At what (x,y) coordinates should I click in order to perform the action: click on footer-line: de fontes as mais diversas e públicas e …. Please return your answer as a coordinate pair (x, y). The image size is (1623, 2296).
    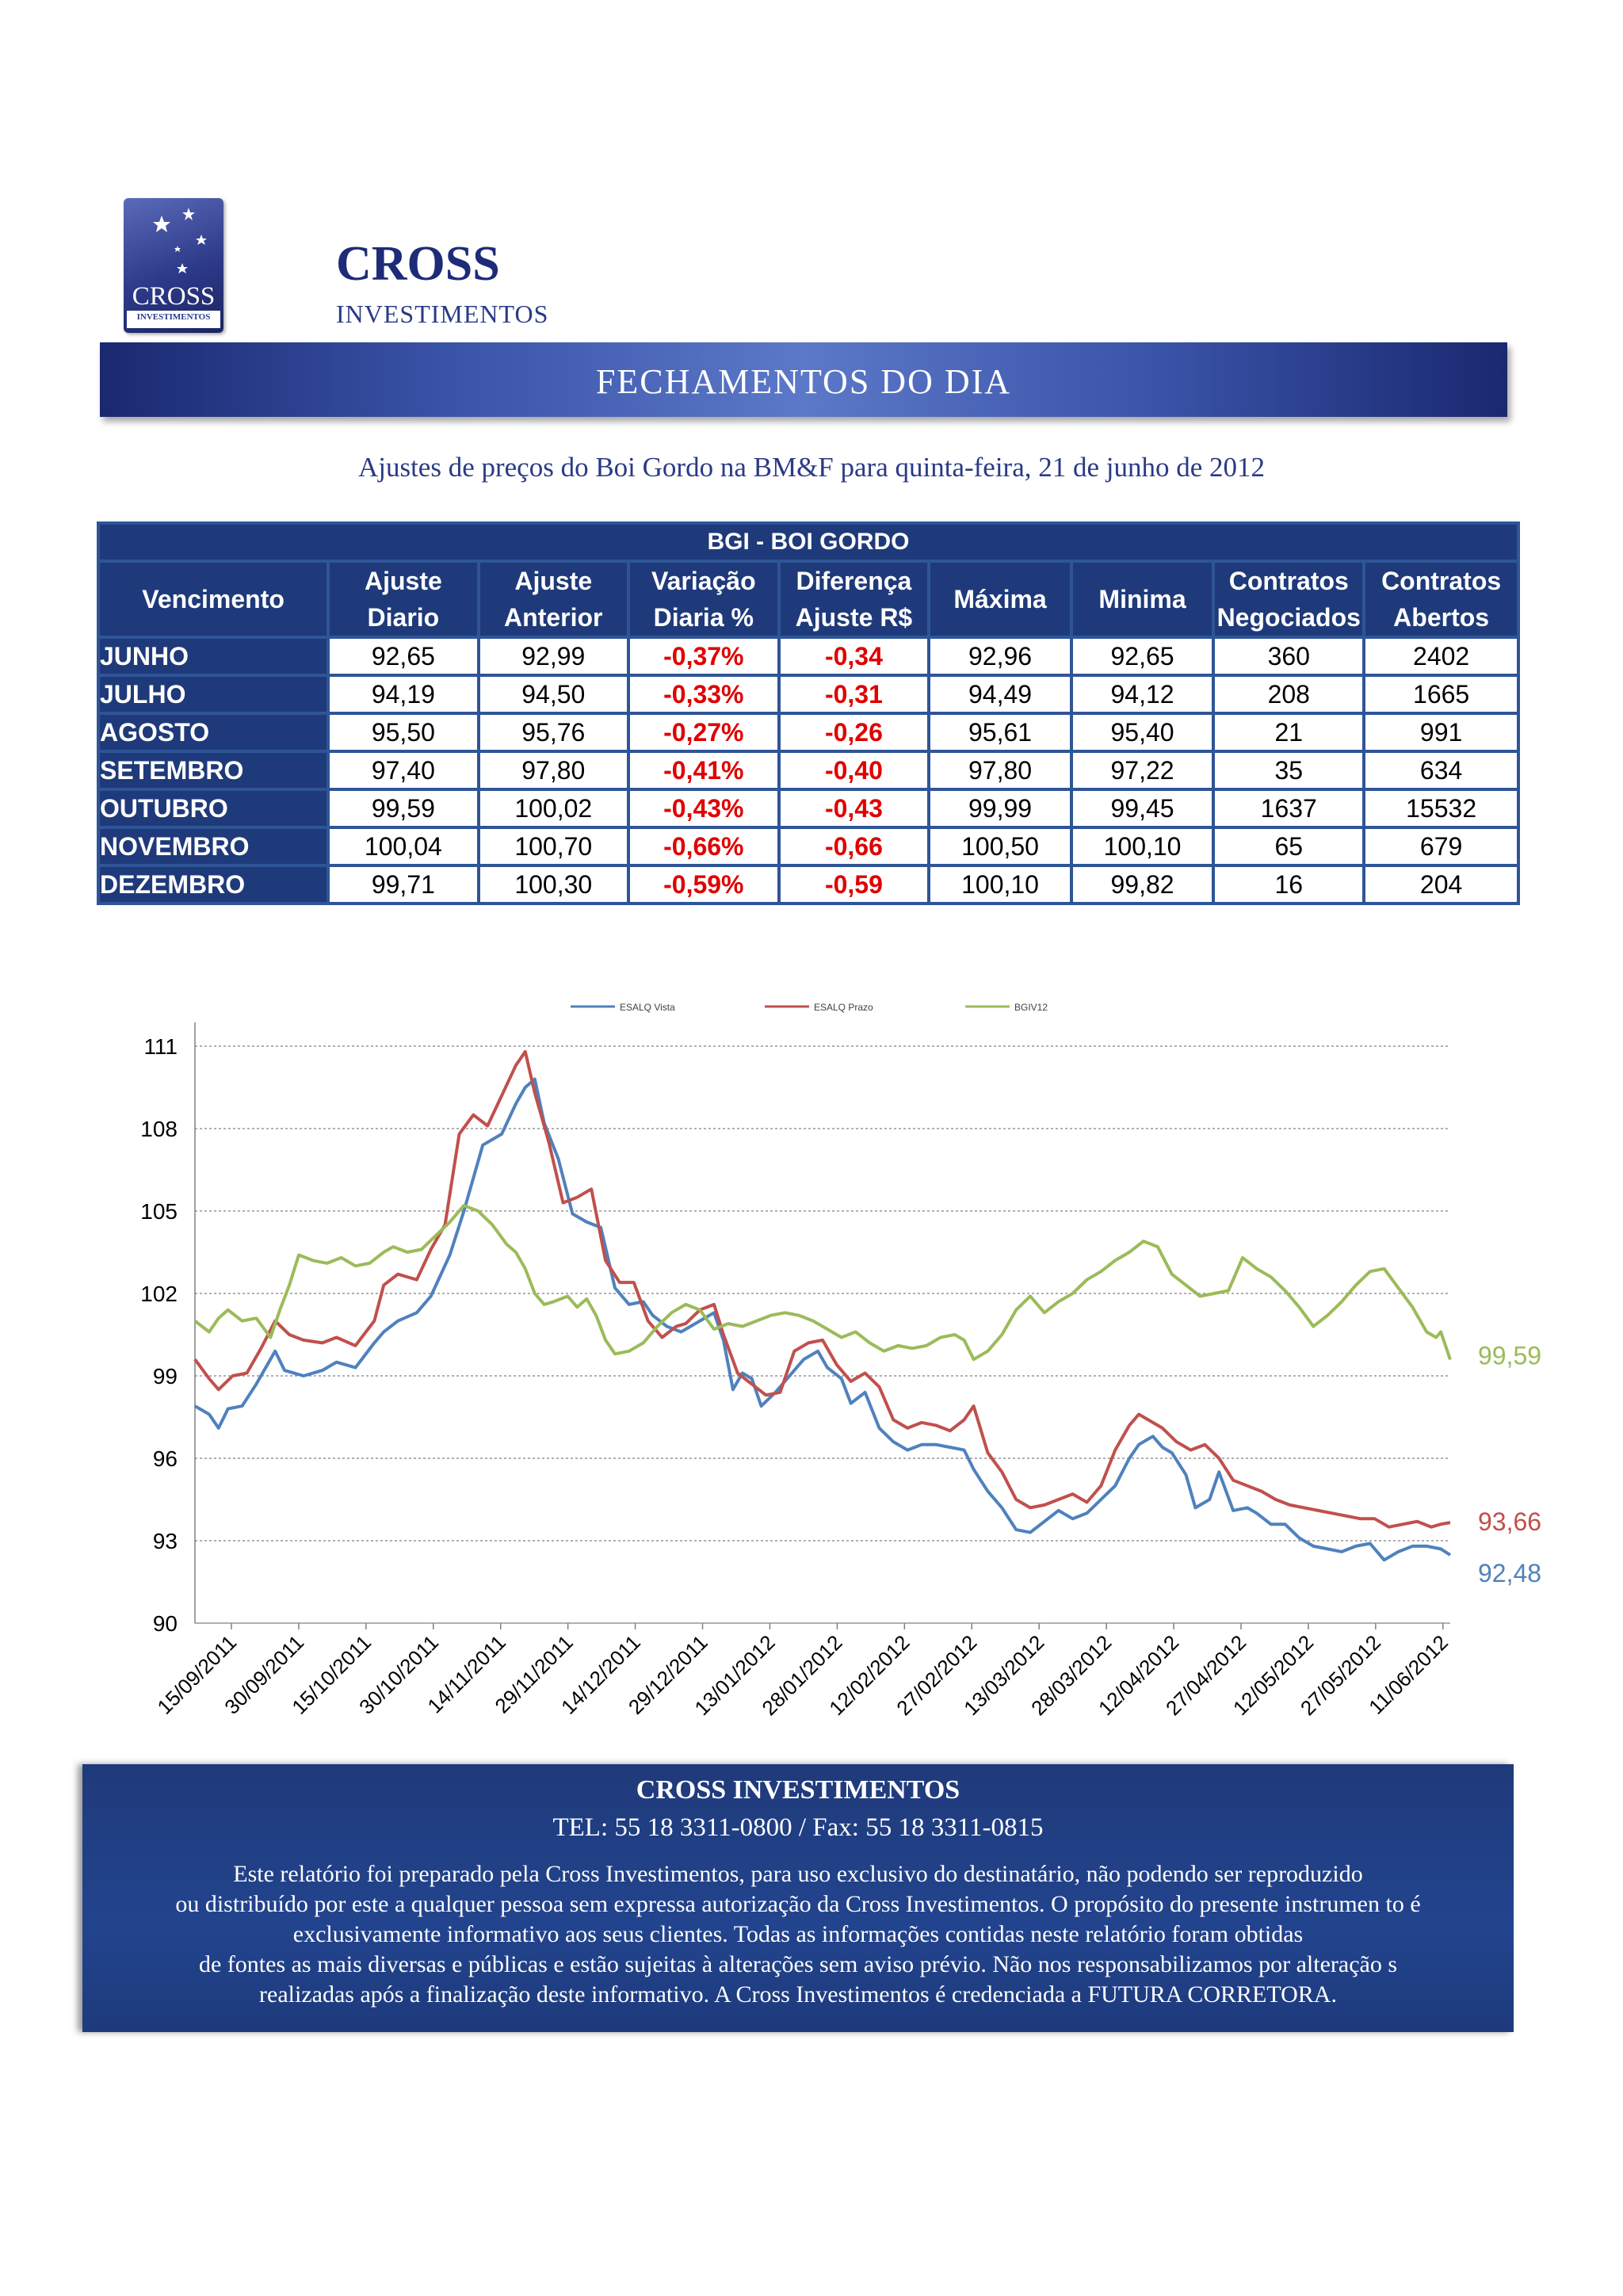
    Looking at the image, I should click on (798, 1964).